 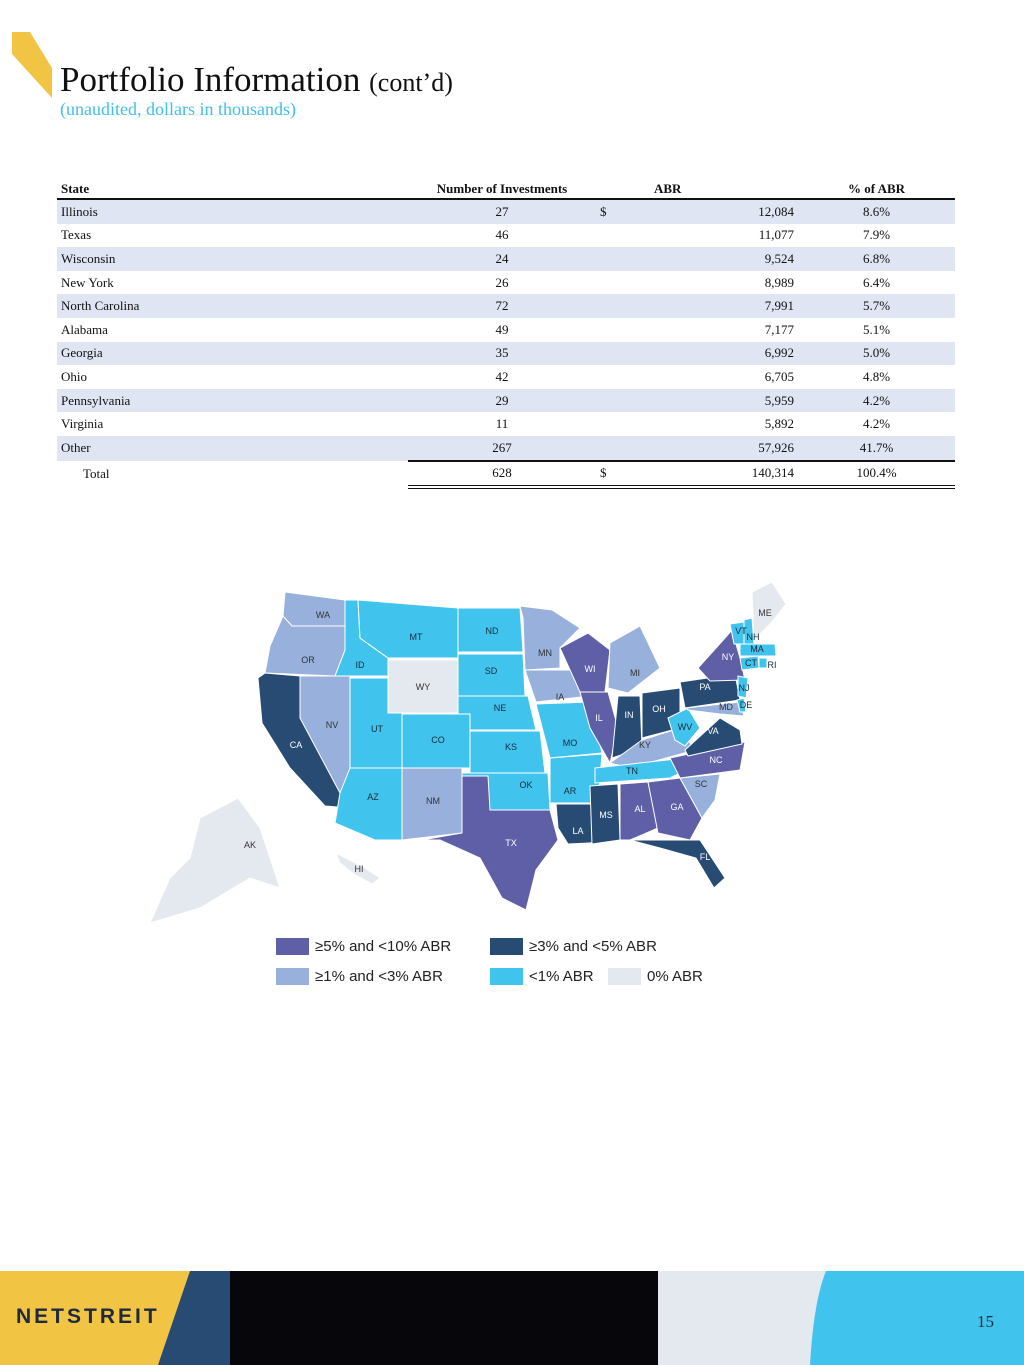 I want to click on state-label-ct: CT, so click(x=751, y=663).